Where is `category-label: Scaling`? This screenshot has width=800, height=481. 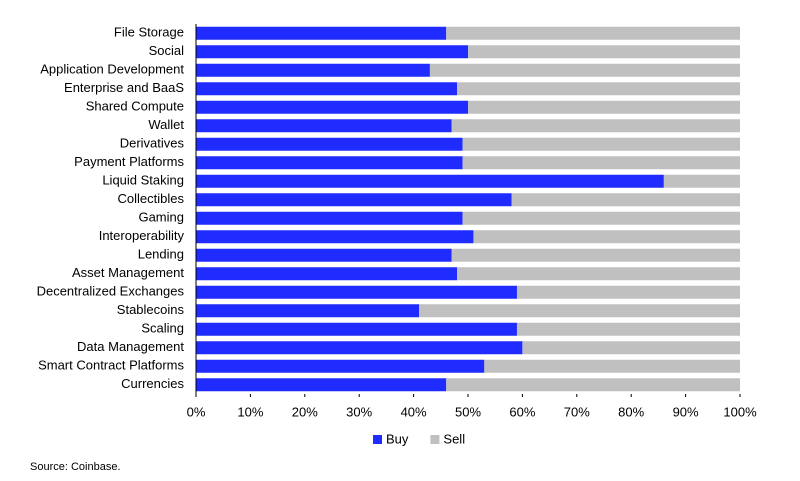 category-label: Scaling is located at coordinates (162, 328).